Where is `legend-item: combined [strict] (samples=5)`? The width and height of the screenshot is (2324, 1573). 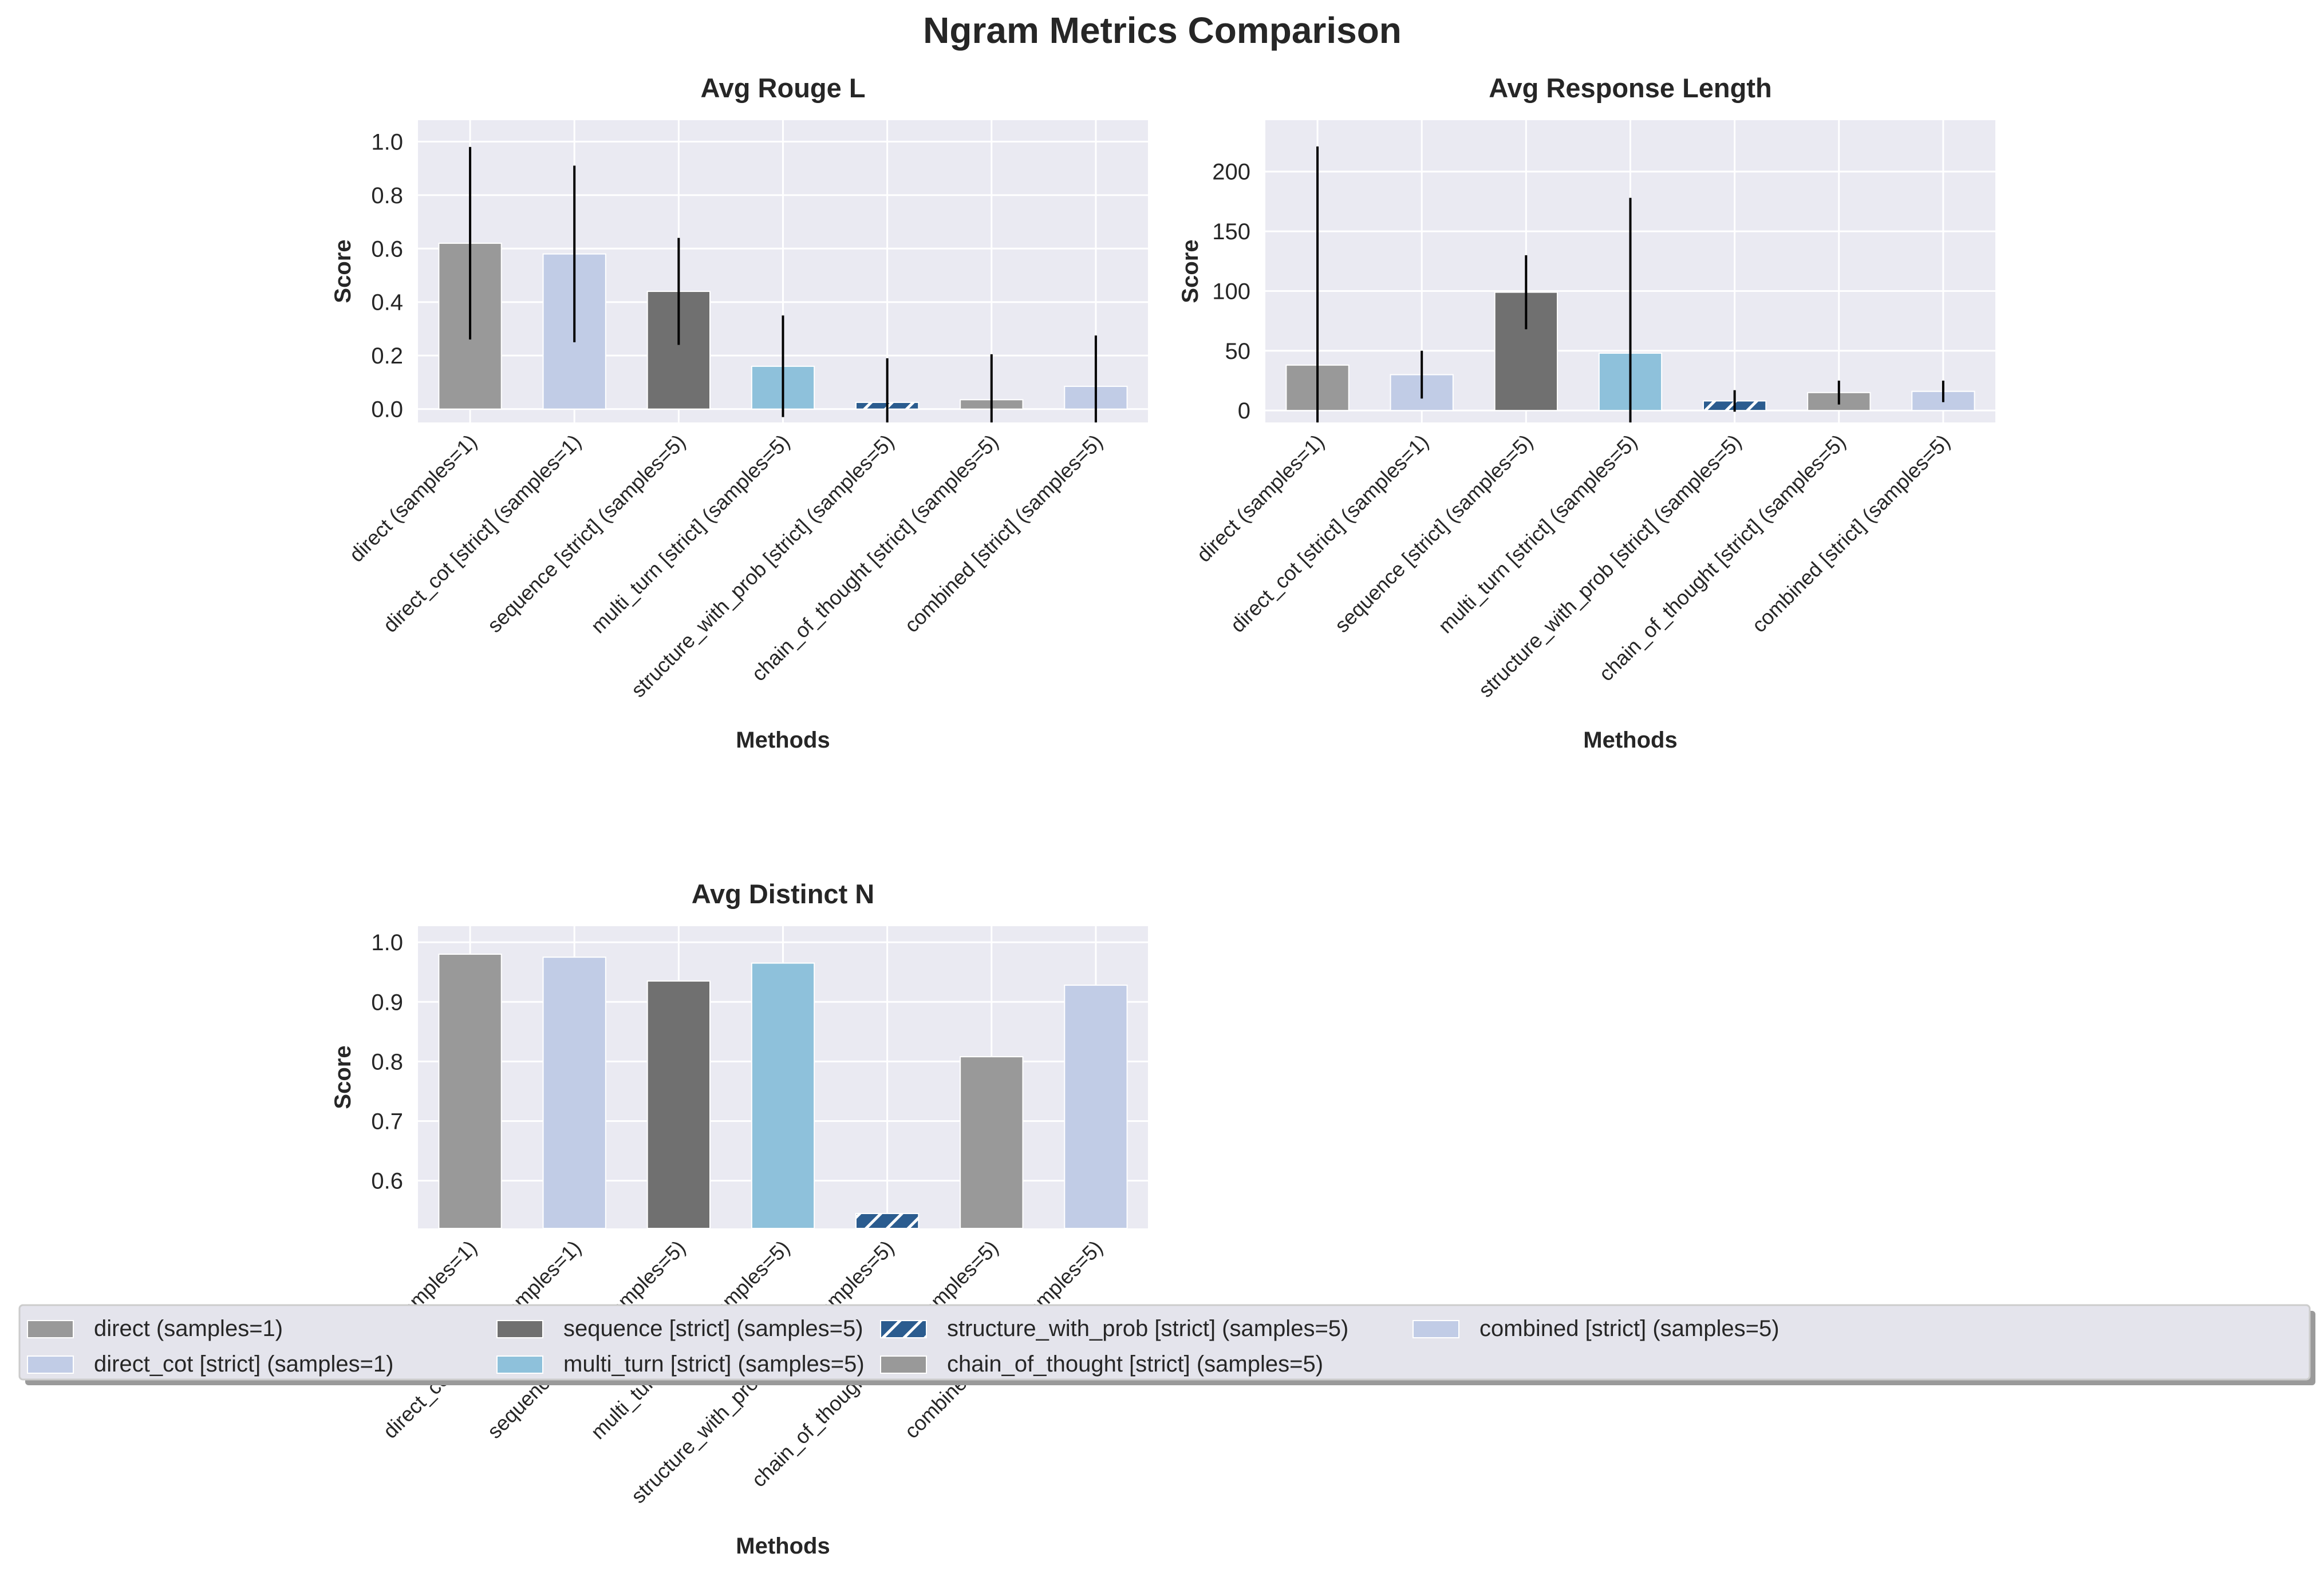
legend-item: combined [strict] (samples=5) is located at coordinates (1596, 1328).